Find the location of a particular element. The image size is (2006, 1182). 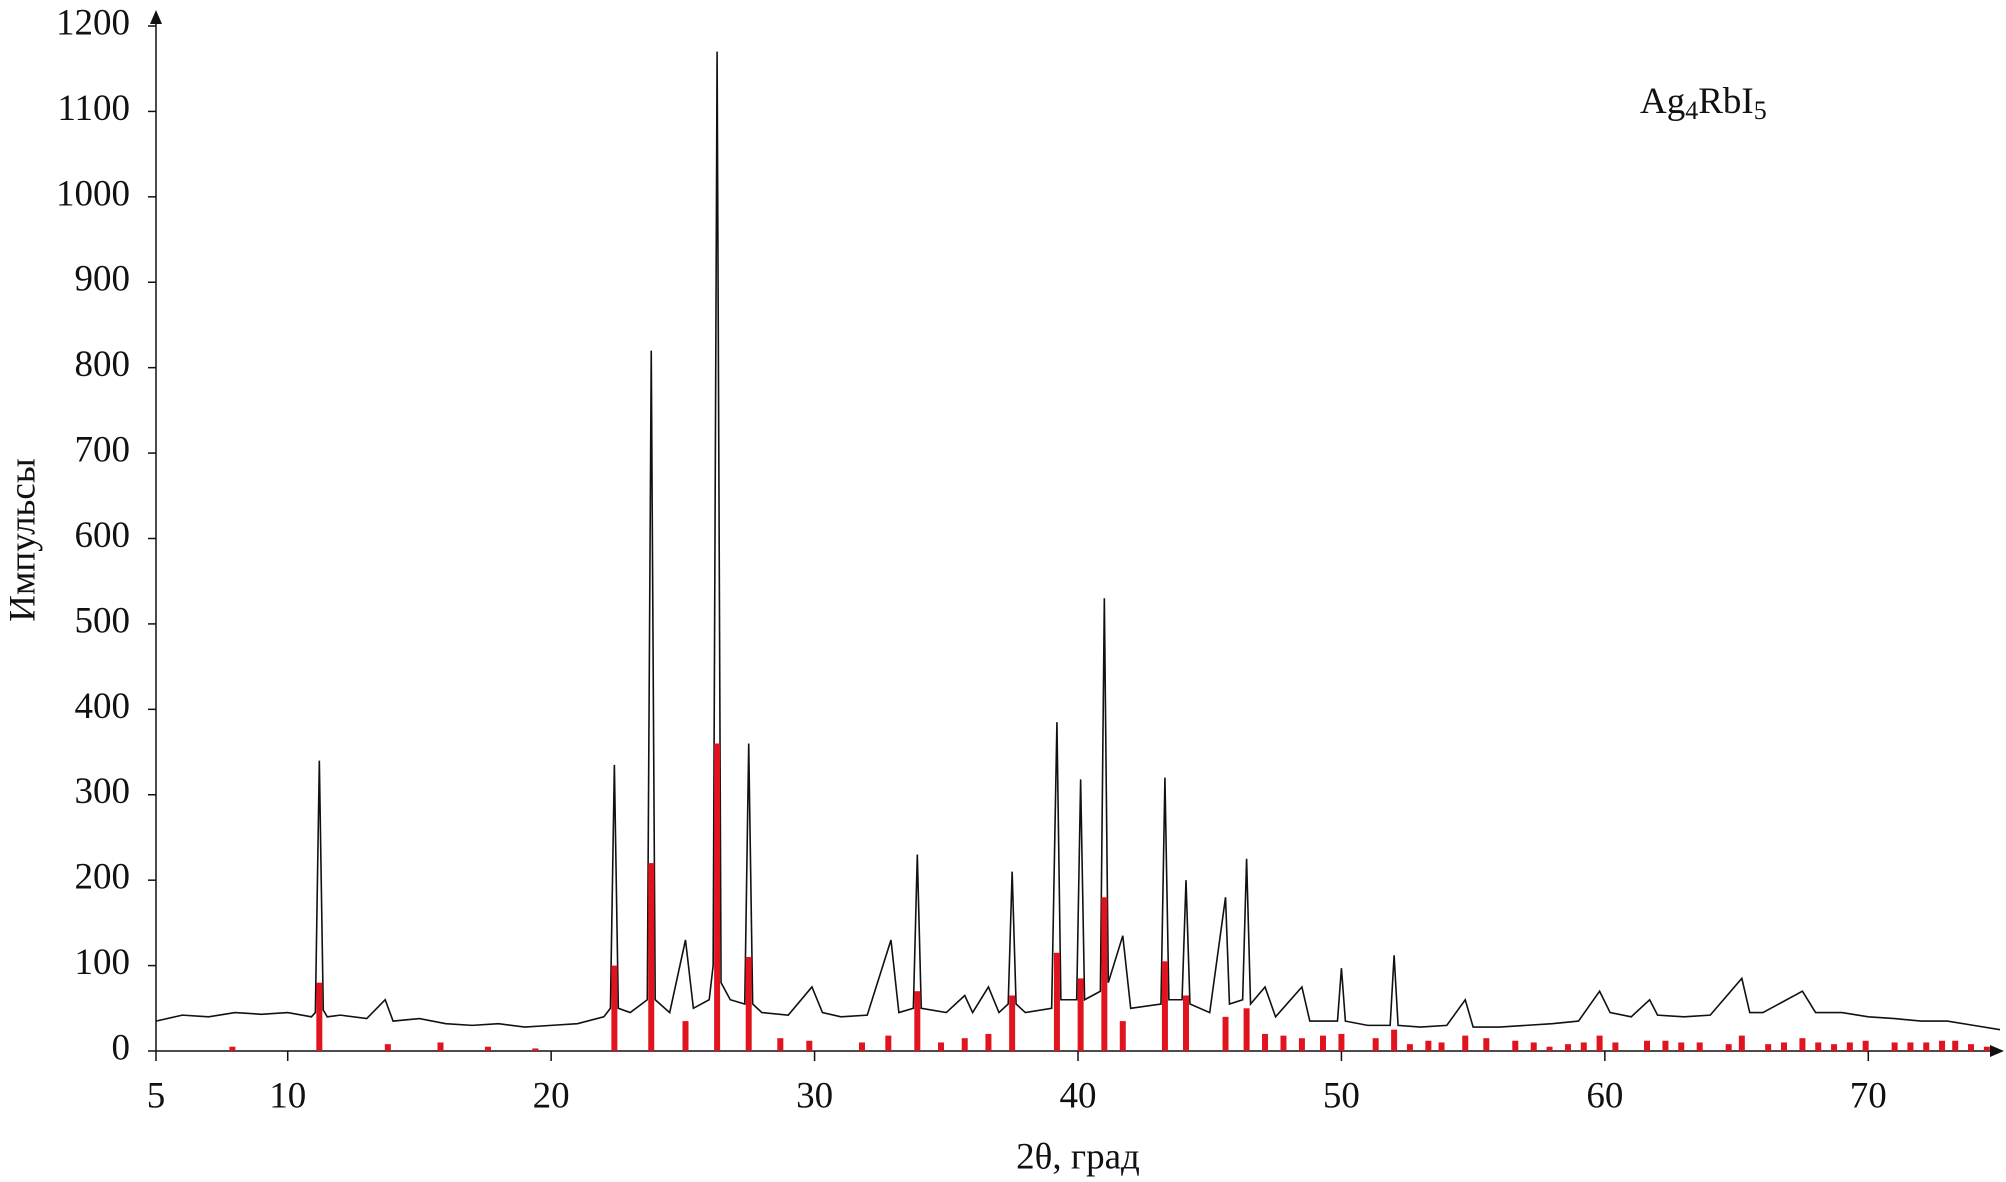

y-axis-label: Импульсы is located at coordinates (22, 539).